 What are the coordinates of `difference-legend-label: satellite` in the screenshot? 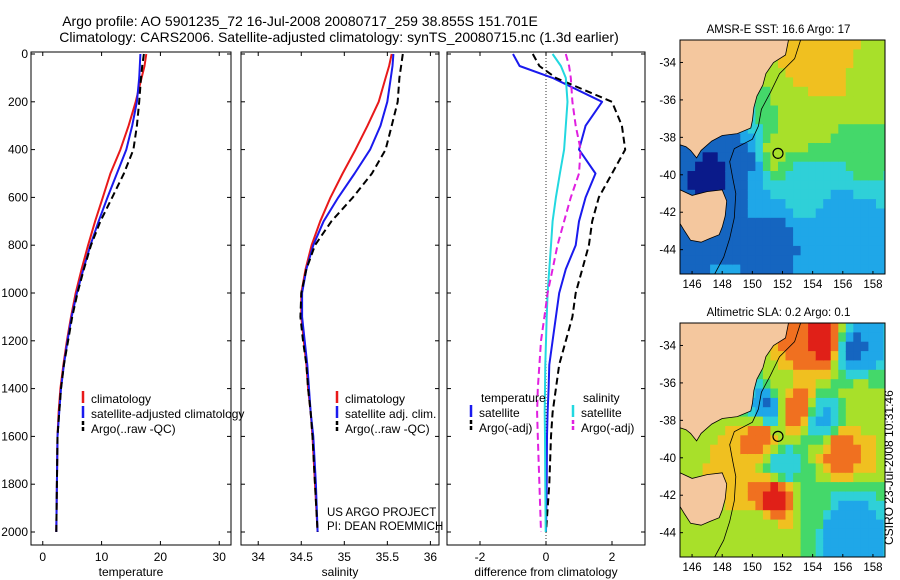 It's located at (601, 413).